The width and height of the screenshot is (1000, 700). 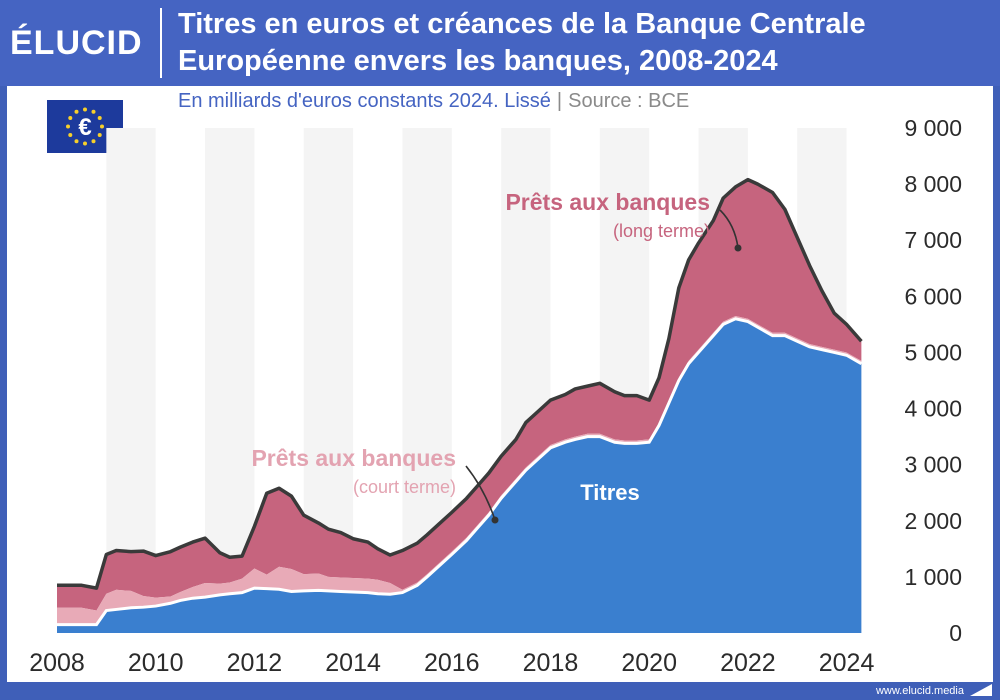 I want to click on x-tick-label: 2012, so click(x=255, y=663).